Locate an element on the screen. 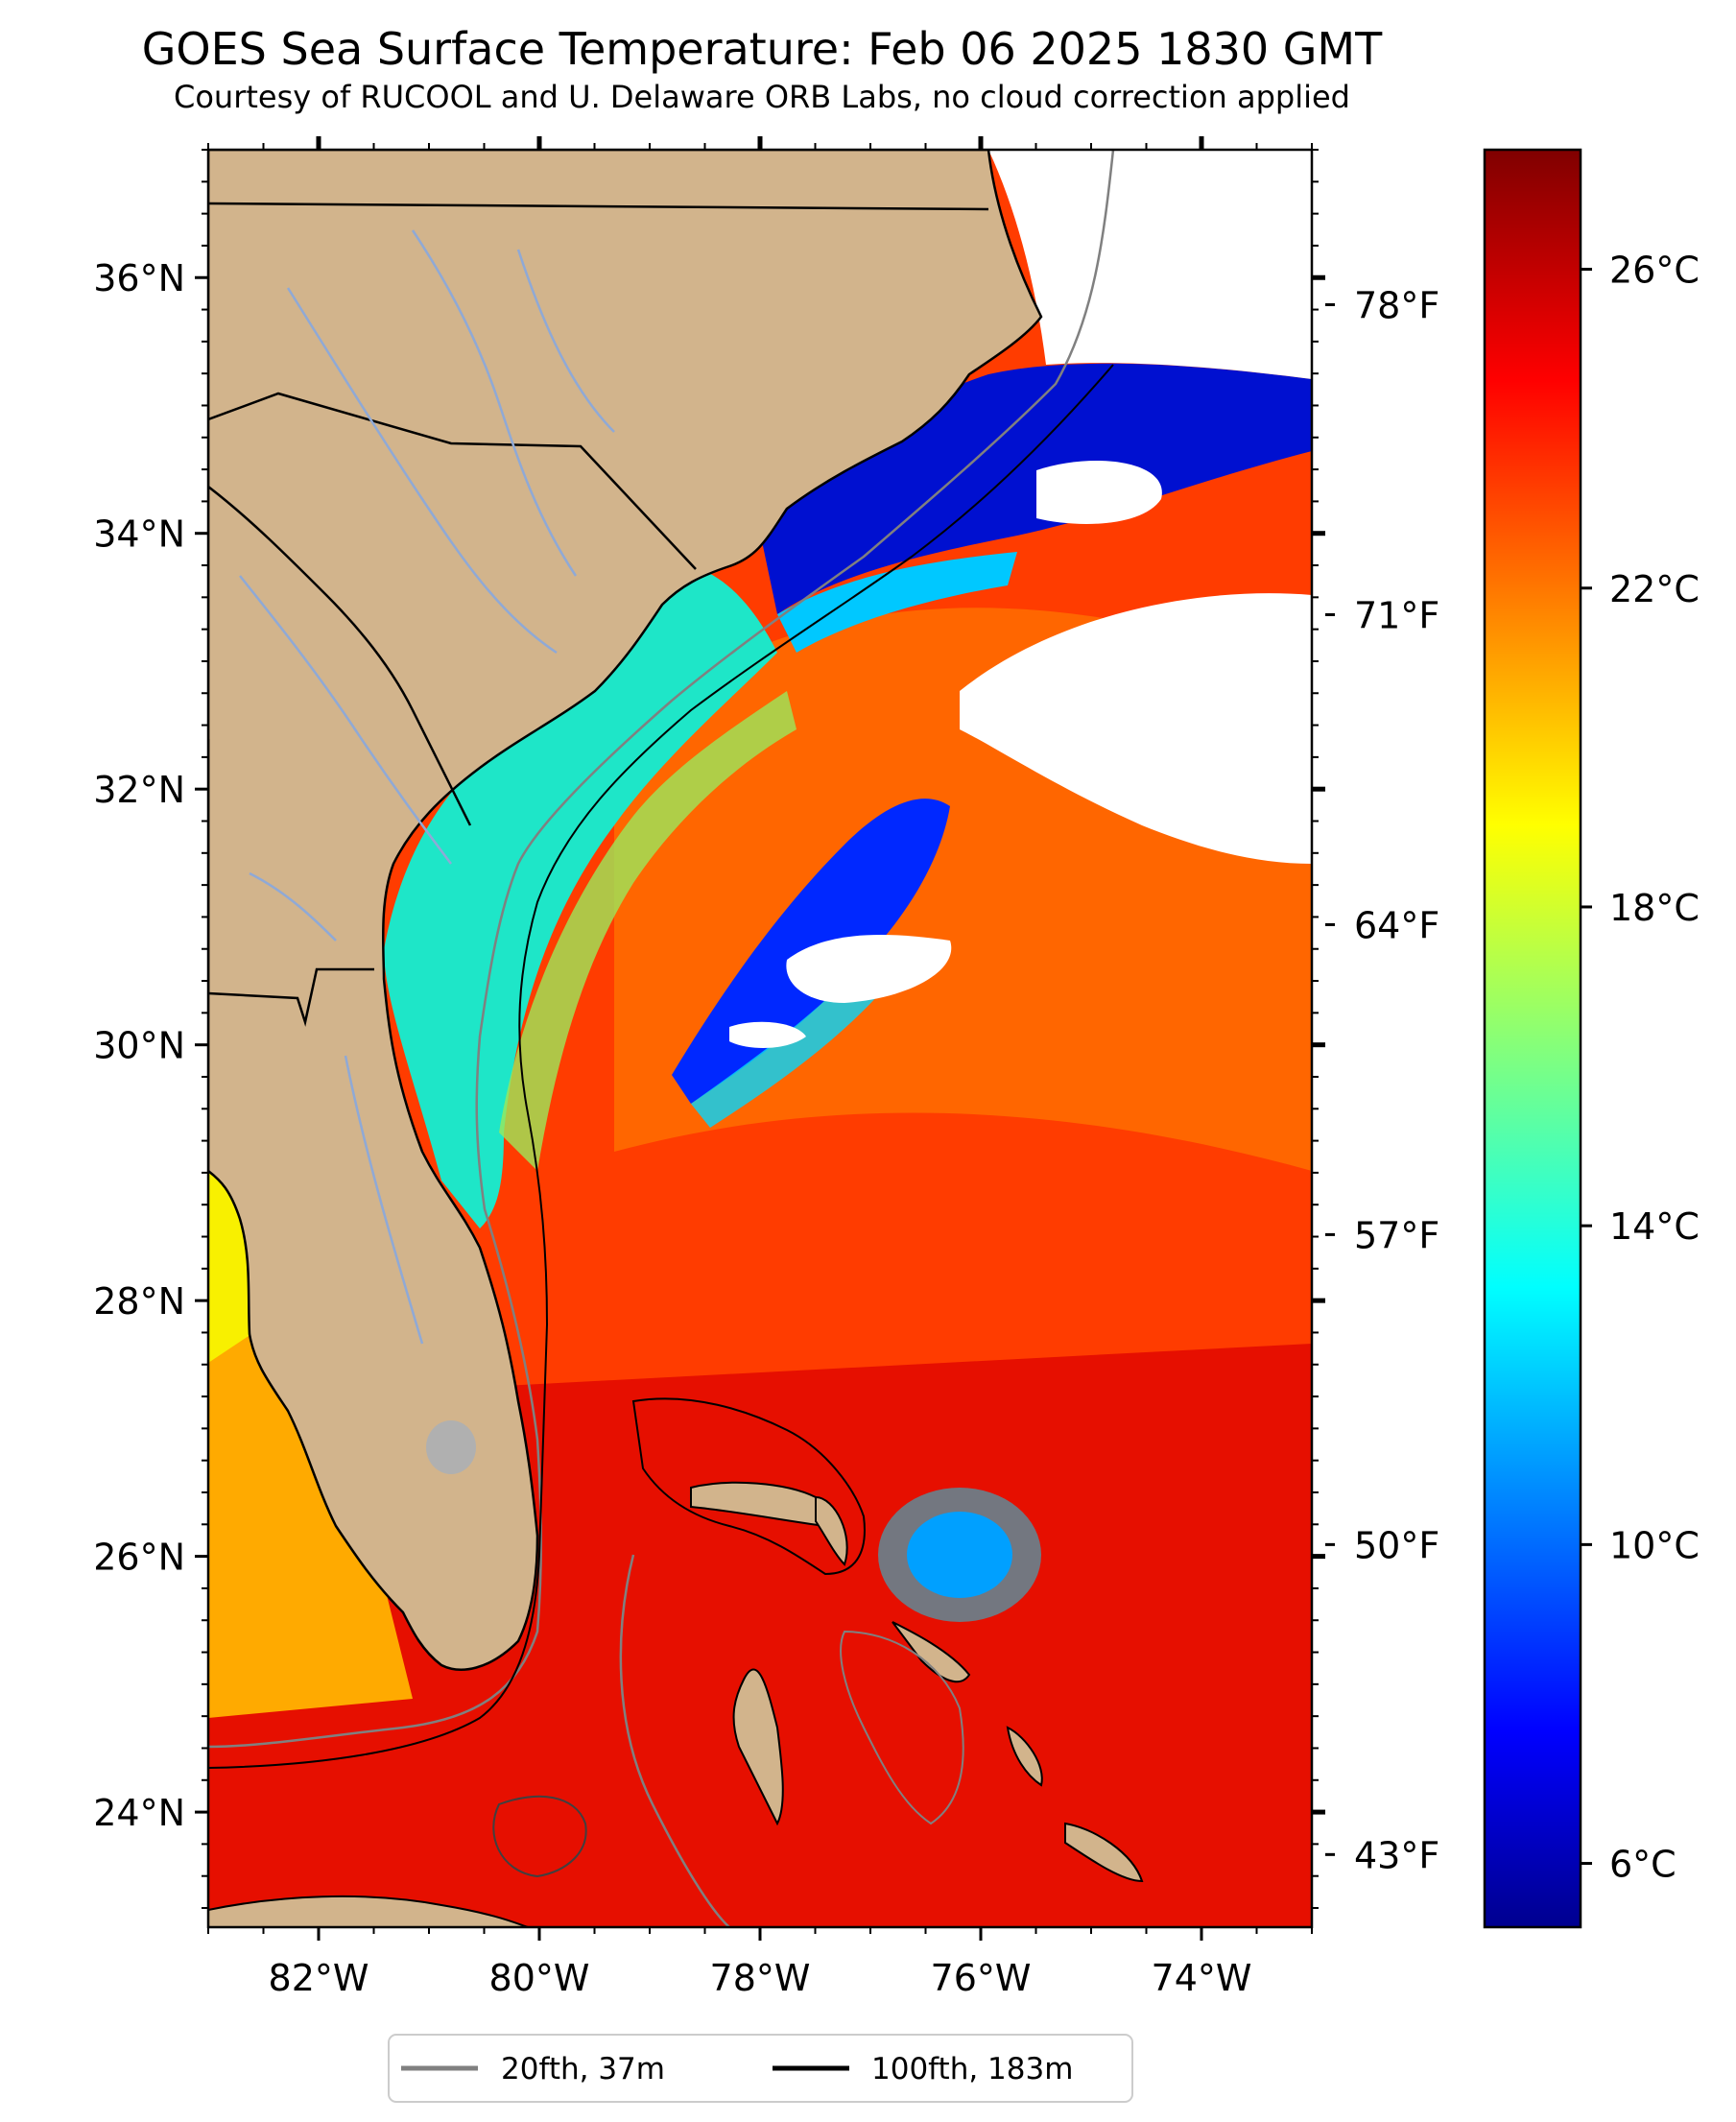 Image resolution: width=1736 pixels, height=2122 pixels. state-border-ga-fl is located at coordinates (291, 997).